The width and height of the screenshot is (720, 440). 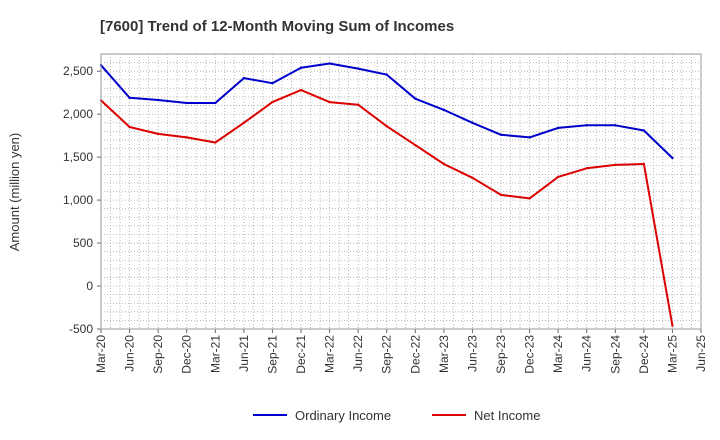 I want to click on x-tick-label: Jun-21, so click(x=244, y=353).